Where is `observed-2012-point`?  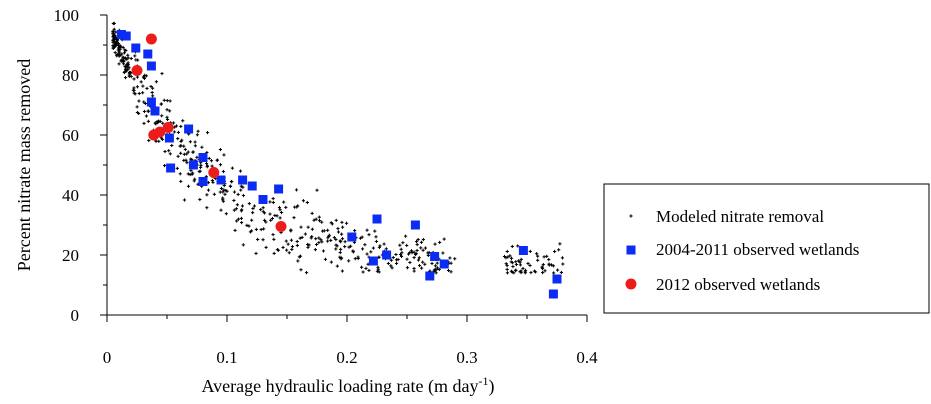
observed-2012-point is located at coordinates (168, 127).